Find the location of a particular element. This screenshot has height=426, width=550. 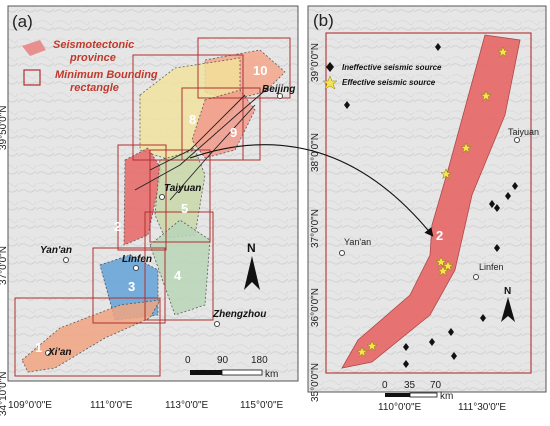

city-marker-zhengzhou is located at coordinates (217, 324).